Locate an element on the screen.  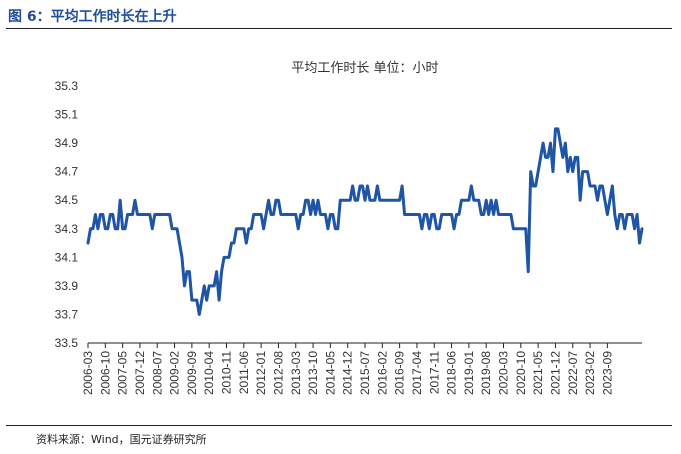
x-tick-label: 2017-04 is located at coordinates (417, 373).